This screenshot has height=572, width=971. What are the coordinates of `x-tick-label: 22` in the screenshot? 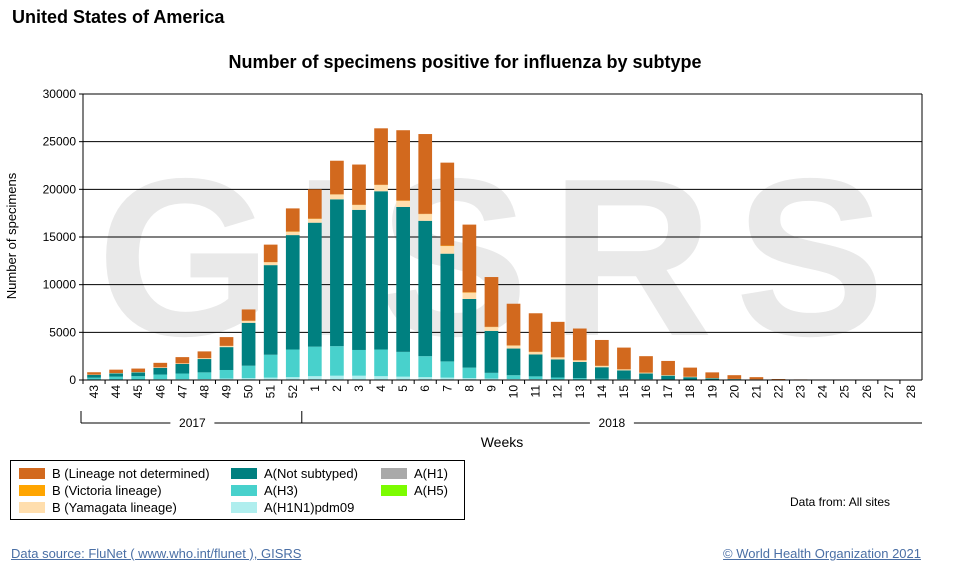 It's located at (778, 392).